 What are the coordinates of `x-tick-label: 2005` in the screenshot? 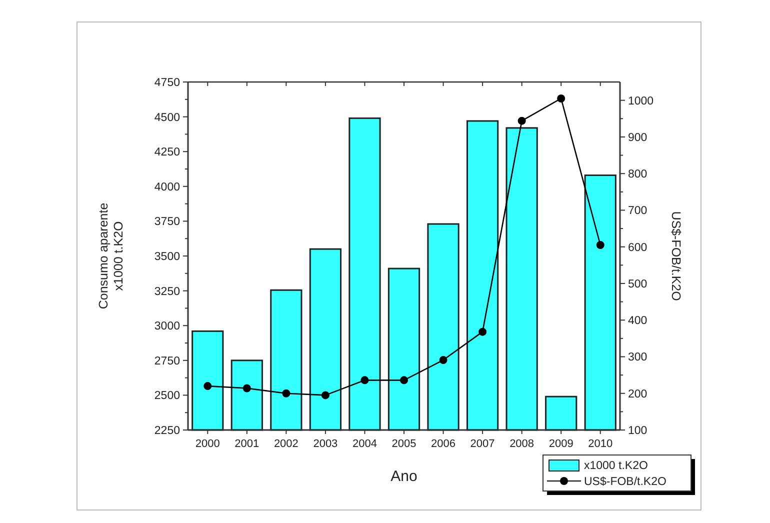 It's located at (404, 444).